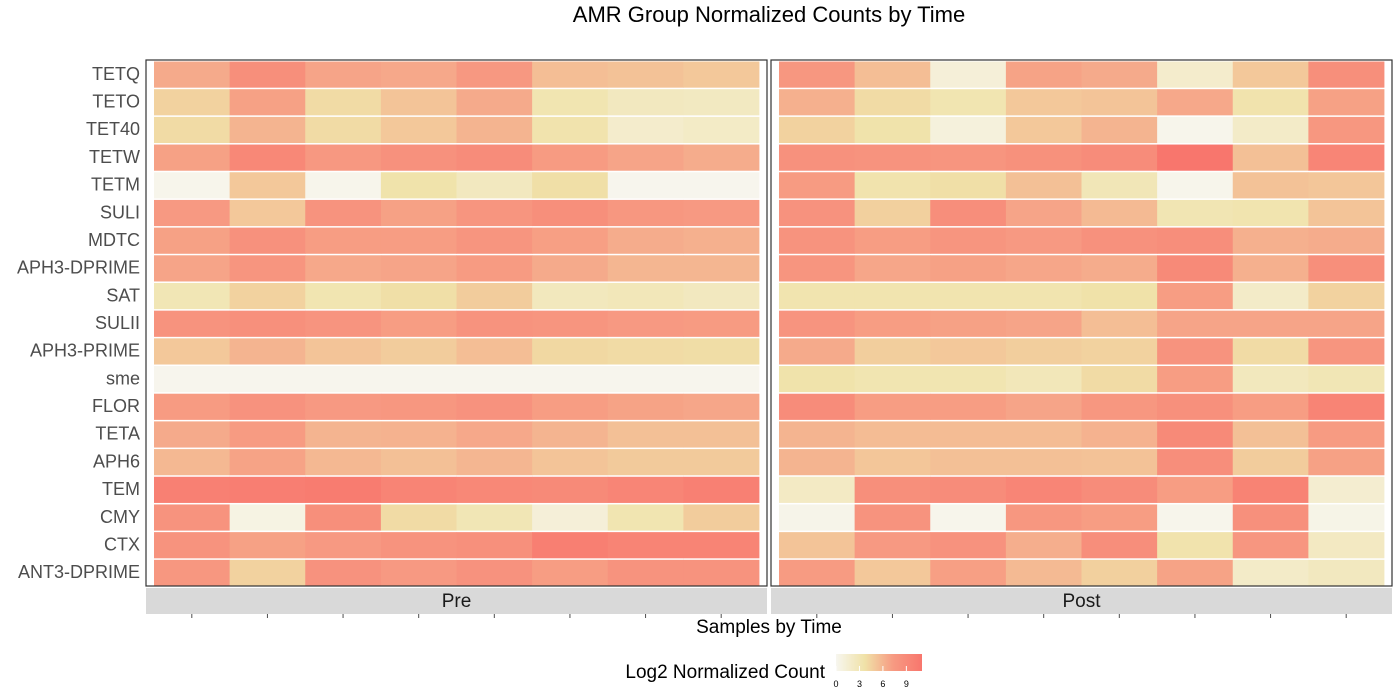  Describe the element at coordinates (117, 323) in the screenshot. I see `y-tick-label: SULII` at that location.